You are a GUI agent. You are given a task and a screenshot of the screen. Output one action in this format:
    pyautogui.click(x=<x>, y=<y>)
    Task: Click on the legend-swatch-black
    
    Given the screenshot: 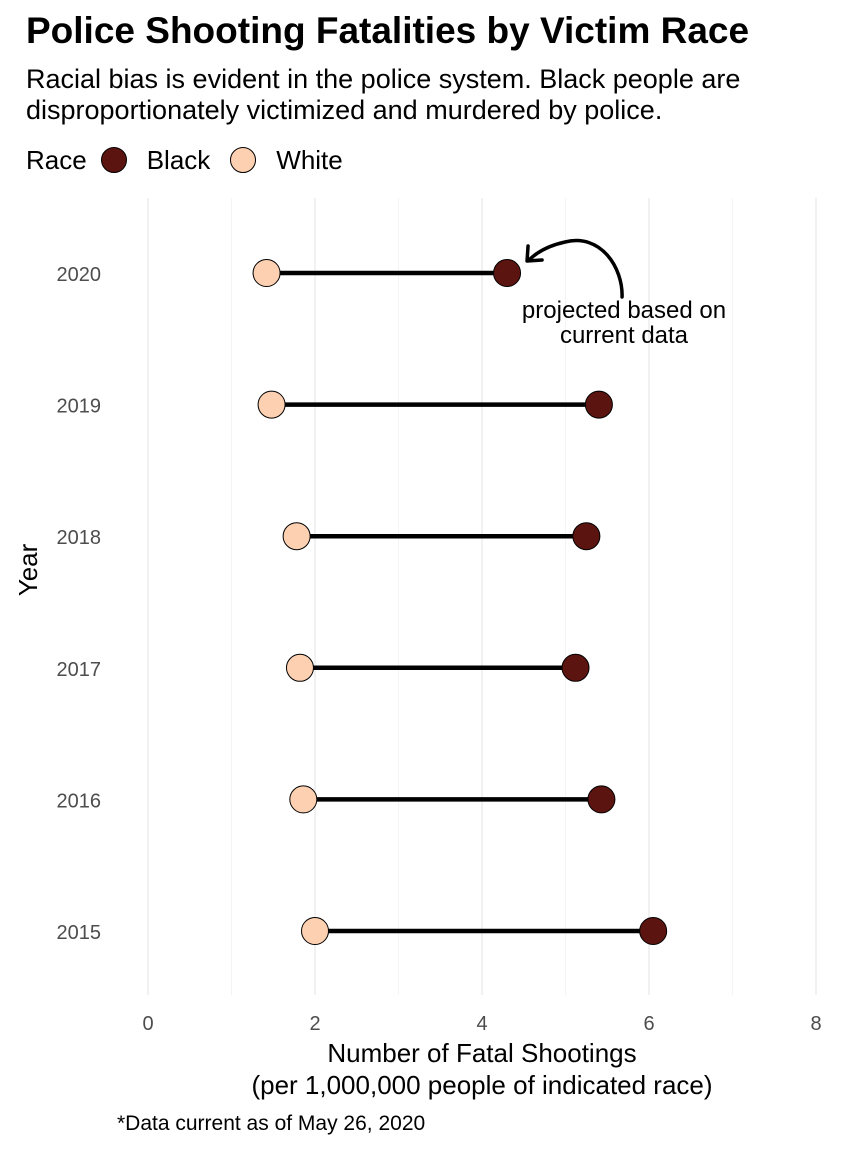 What is the action you would take?
    pyautogui.click(x=113, y=160)
    